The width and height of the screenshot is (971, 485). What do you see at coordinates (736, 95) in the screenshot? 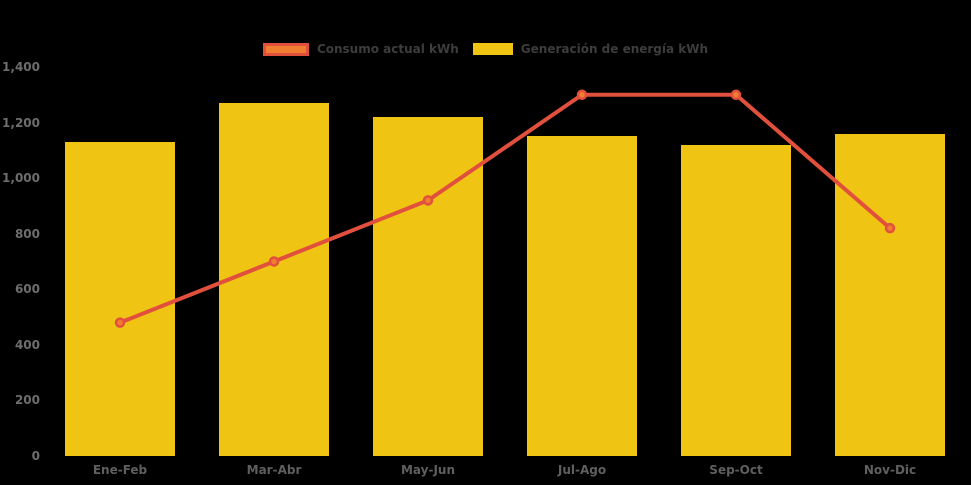
I see `consumo-point-Sep-Oct` at bounding box center [736, 95].